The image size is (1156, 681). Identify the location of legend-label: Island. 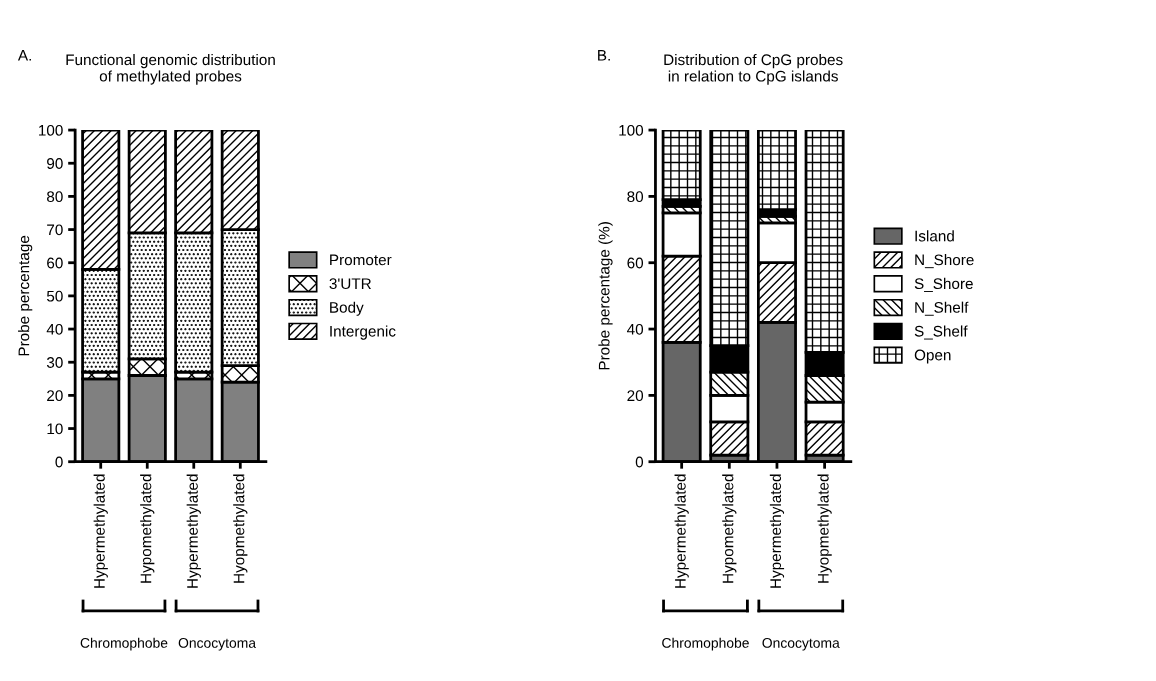
(934, 236).